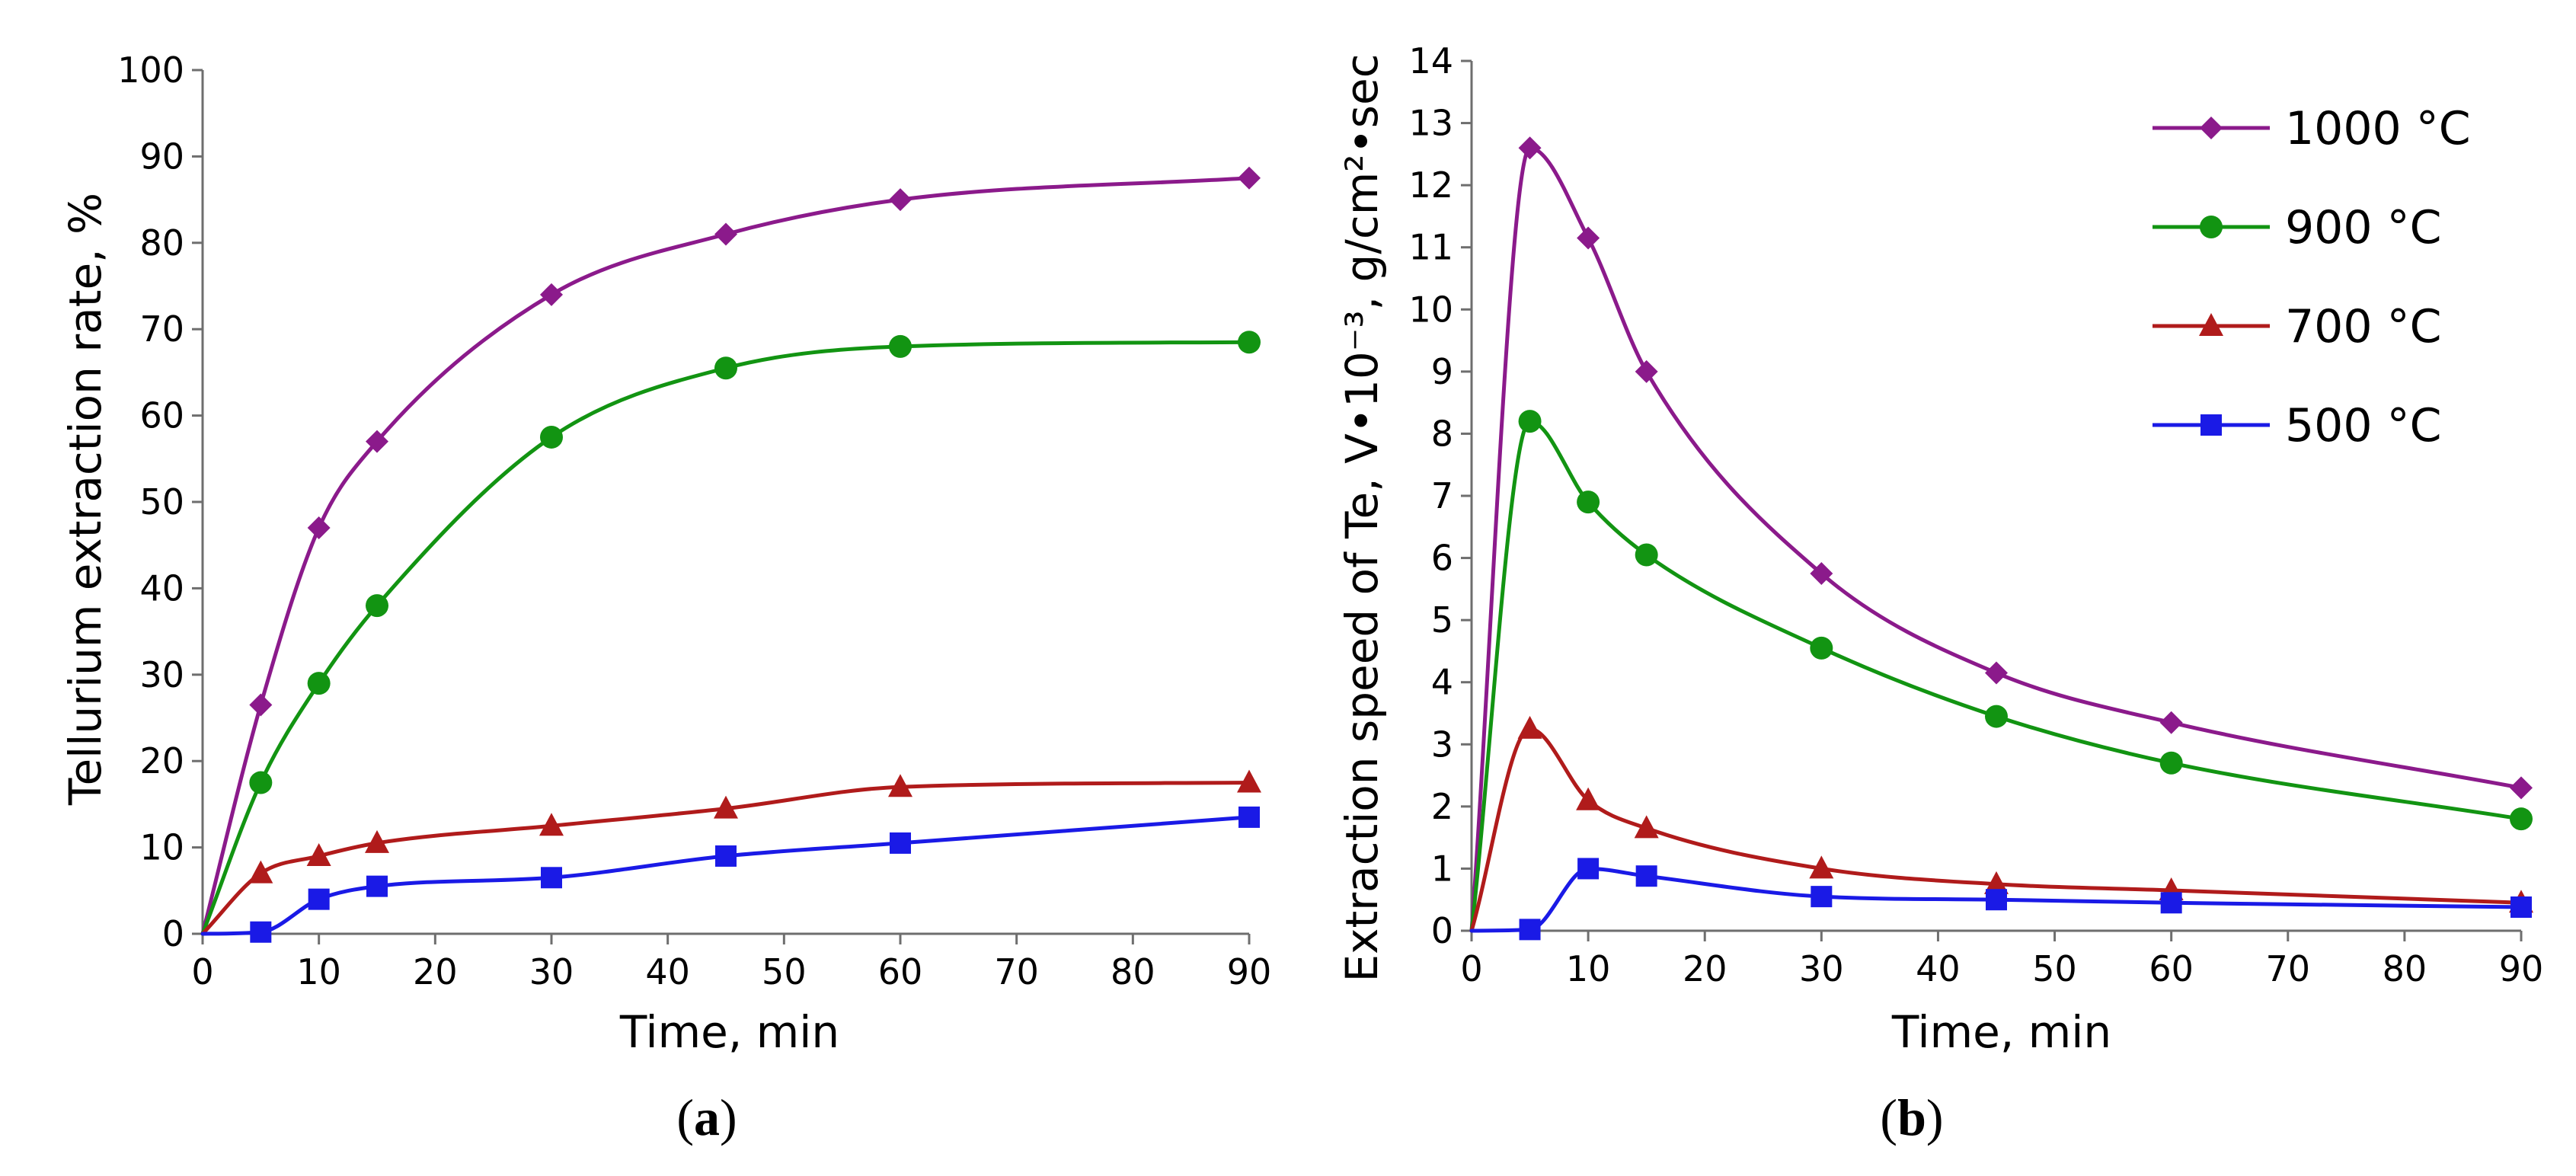 This screenshot has width=2576, height=1176. I want to click on legend-item-500: 500 °C, so click(2297, 425).